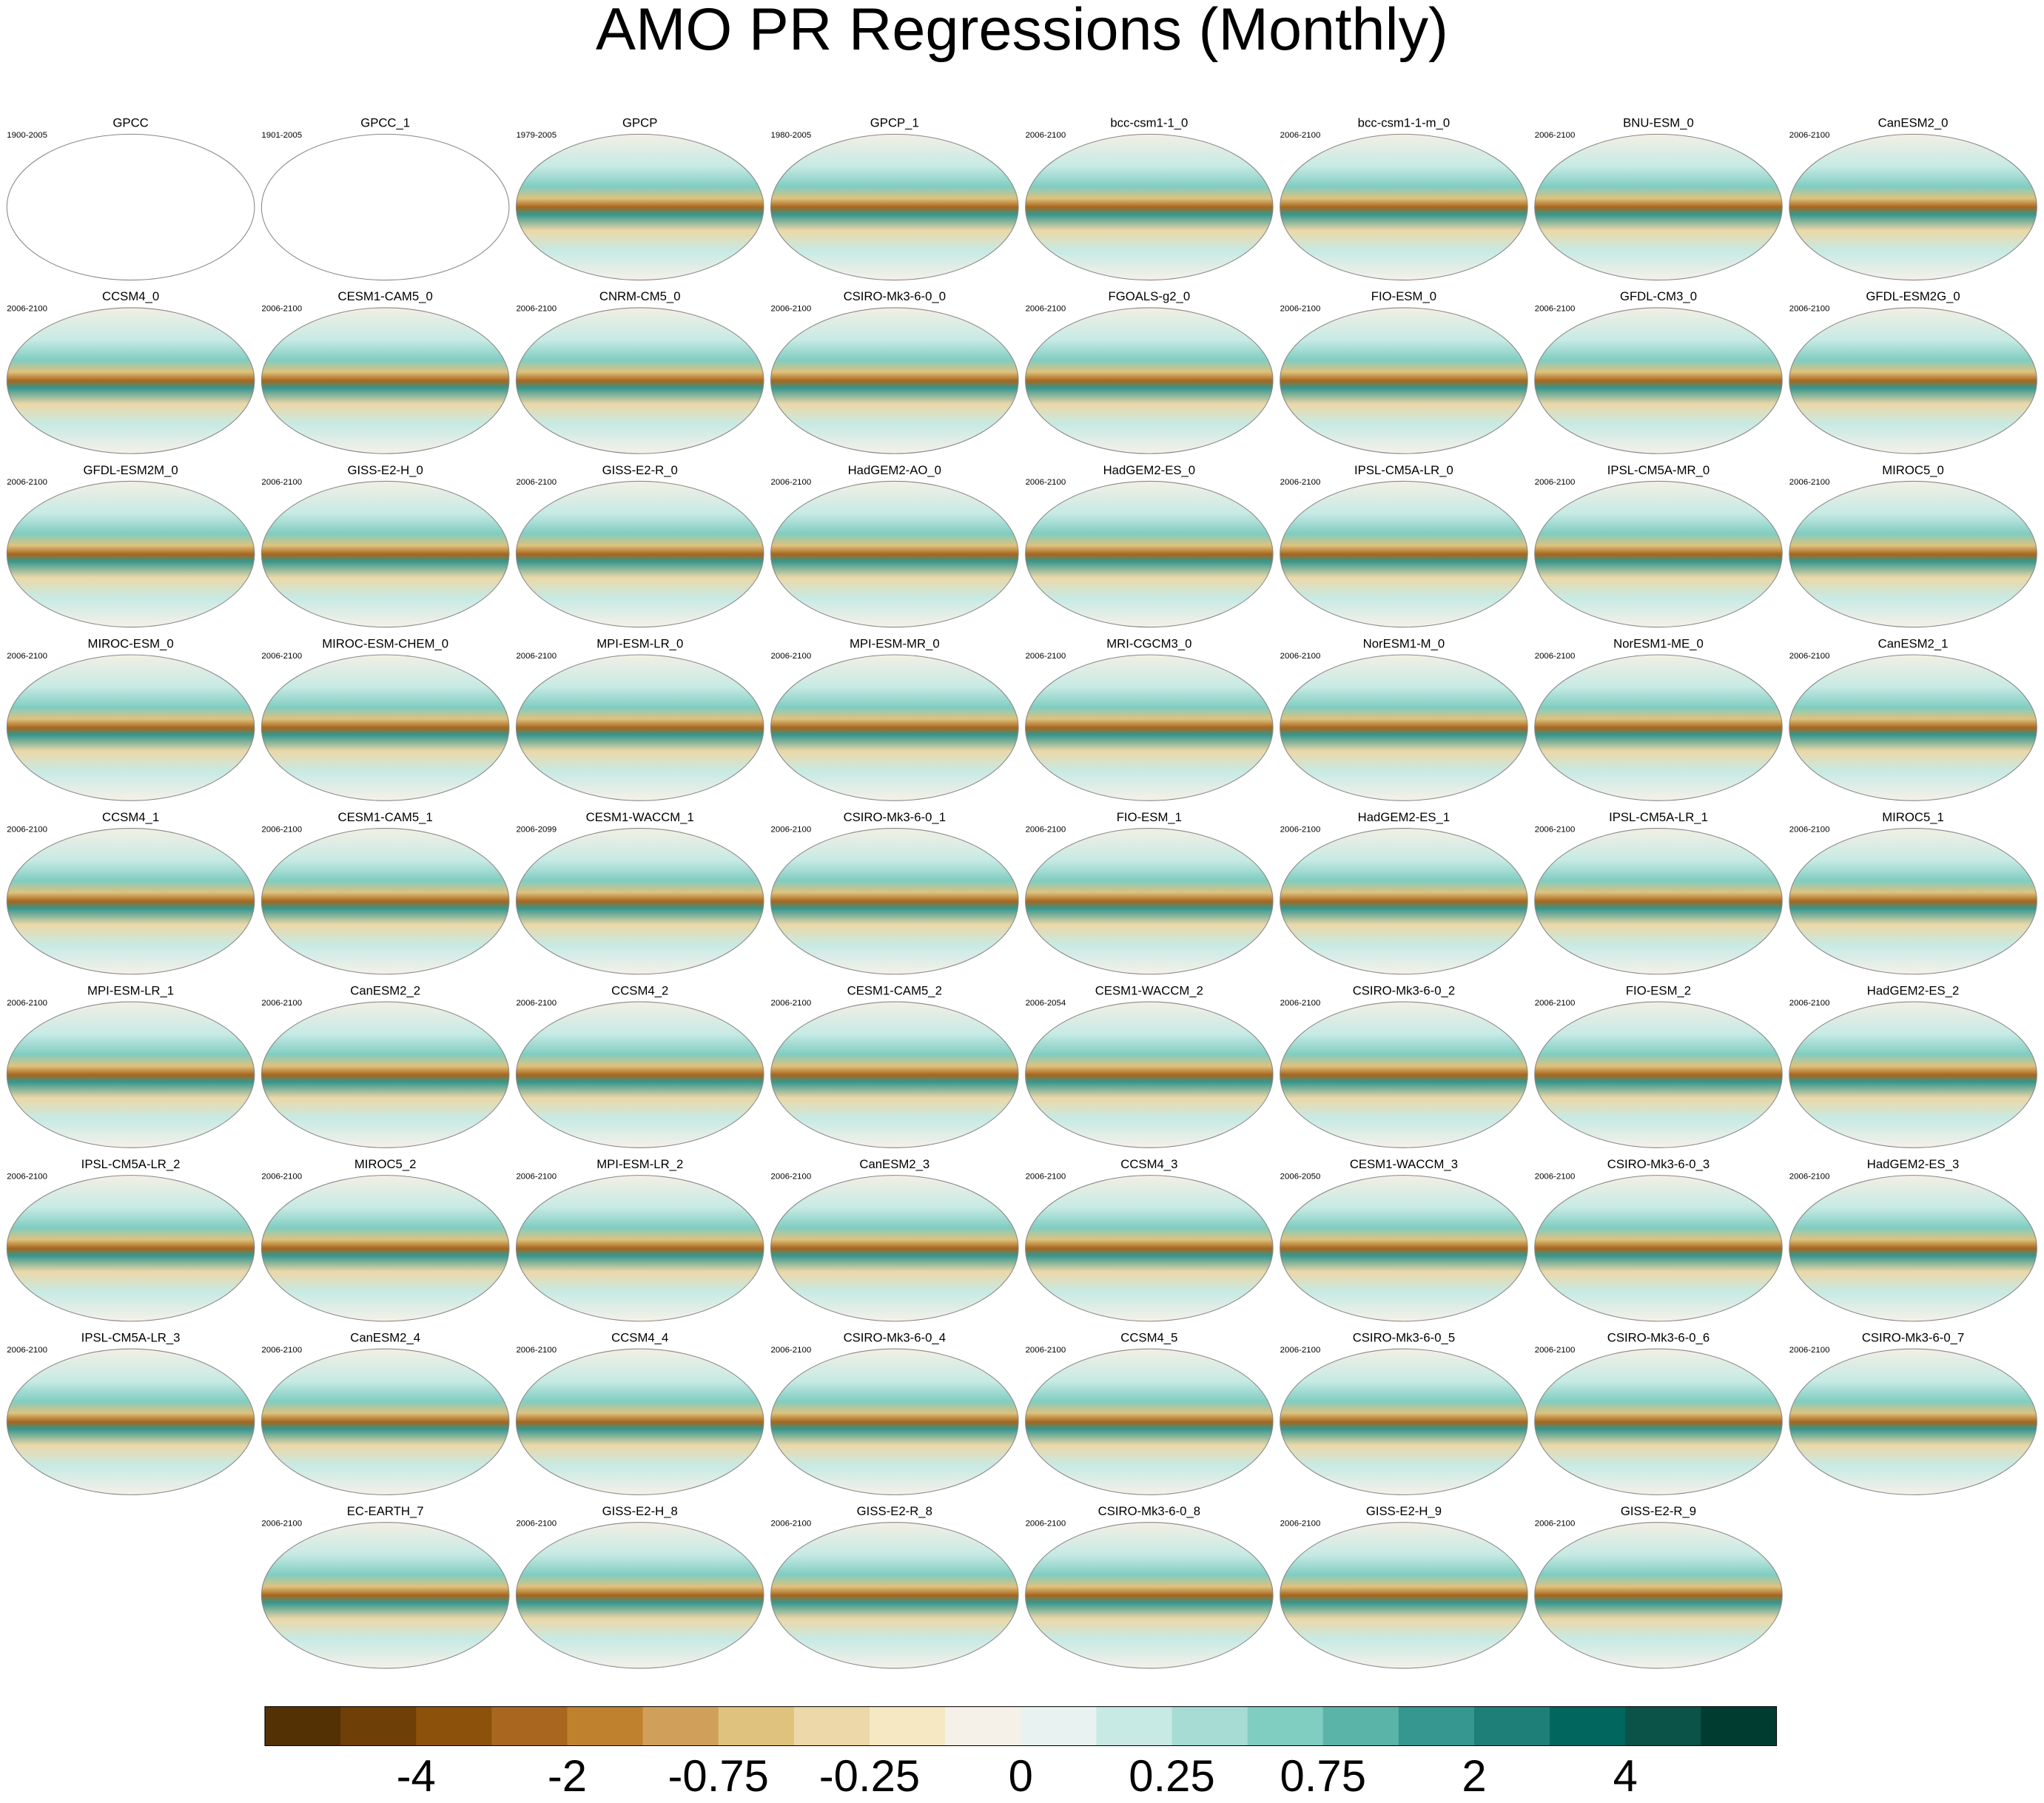 Image resolution: width=2044 pixels, height=1803 pixels. I want to click on panel-title: CESM1-CAM5_2, so click(894, 990).